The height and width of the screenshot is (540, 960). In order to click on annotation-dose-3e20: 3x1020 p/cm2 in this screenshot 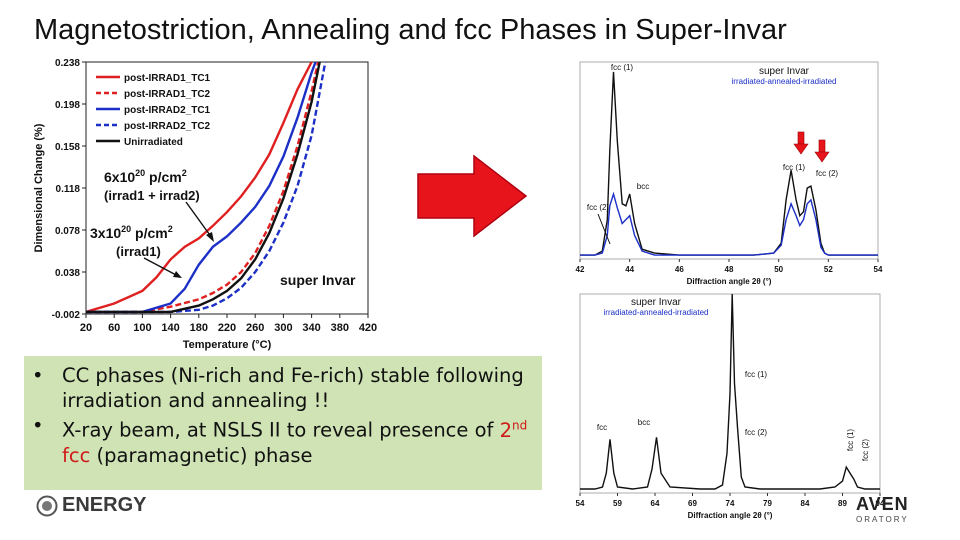, I will do `click(131, 232)`.